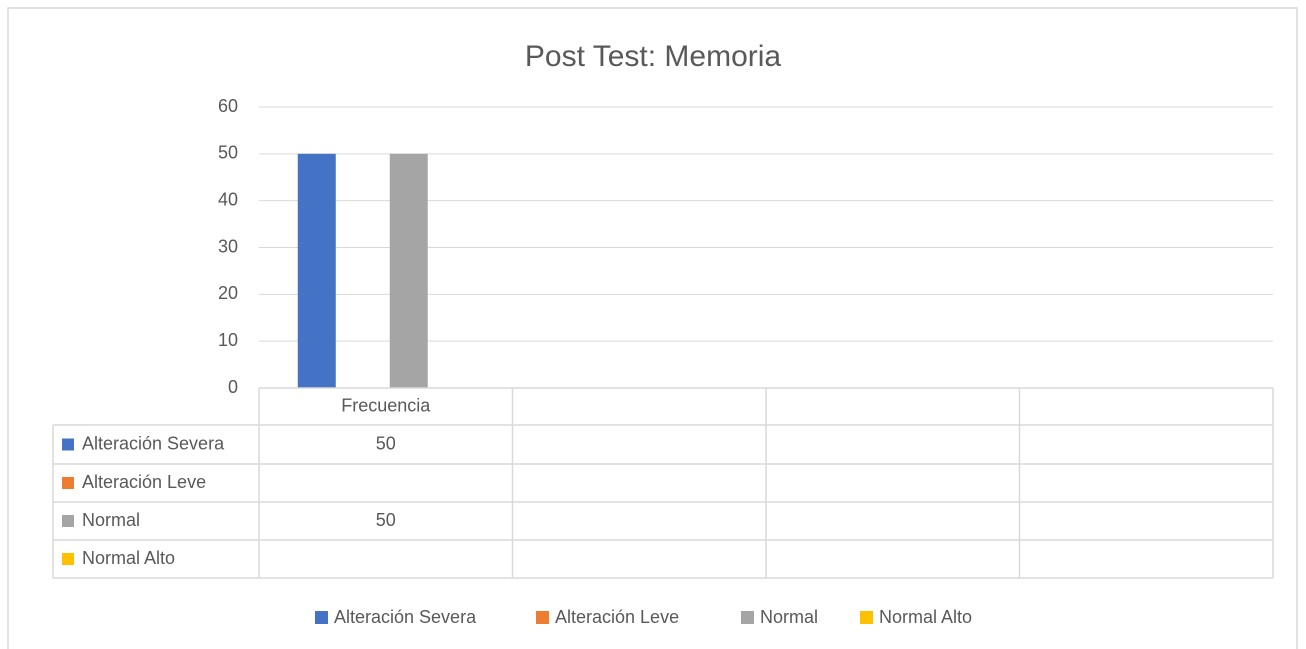 Image resolution: width=1306 pixels, height=649 pixels. What do you see at coordinates (617, 617) in the screenshot?
I see `legend-label: Alteración Leve` at bounding box center [617, 617].